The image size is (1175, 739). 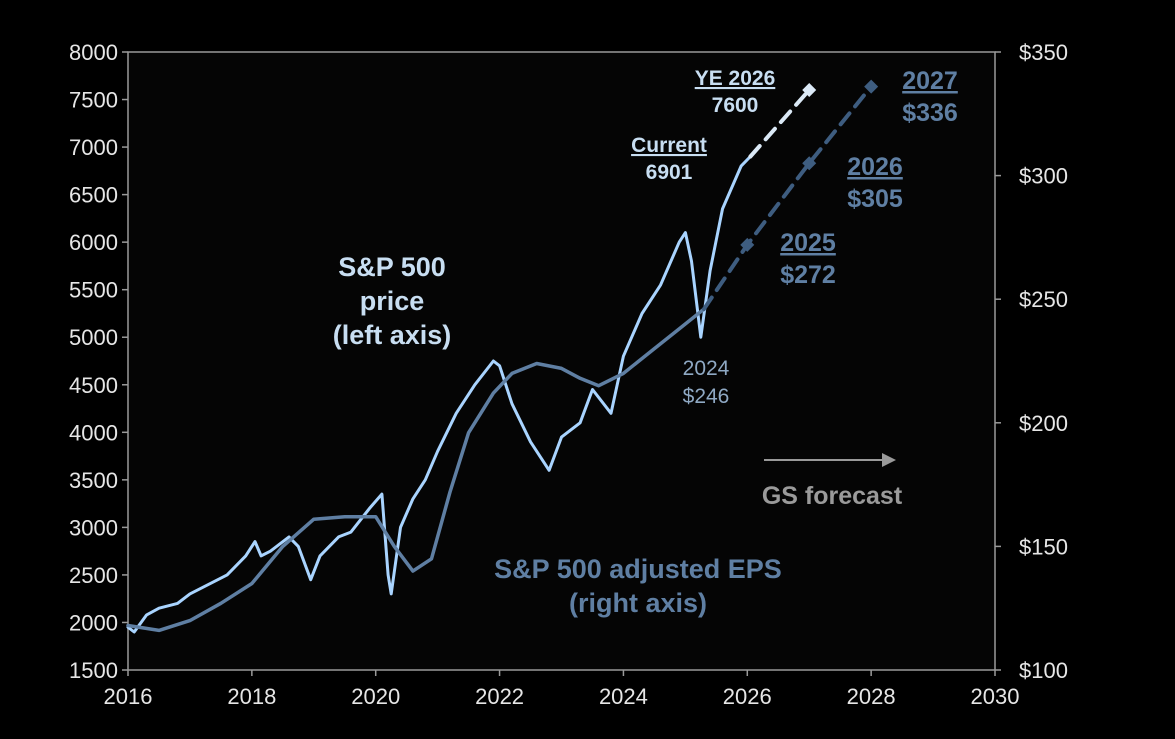 What do you see at coordinates (871, 696) in the screenshot?
I see `x-tick-label: 2028` at bounding box center [871, 696].